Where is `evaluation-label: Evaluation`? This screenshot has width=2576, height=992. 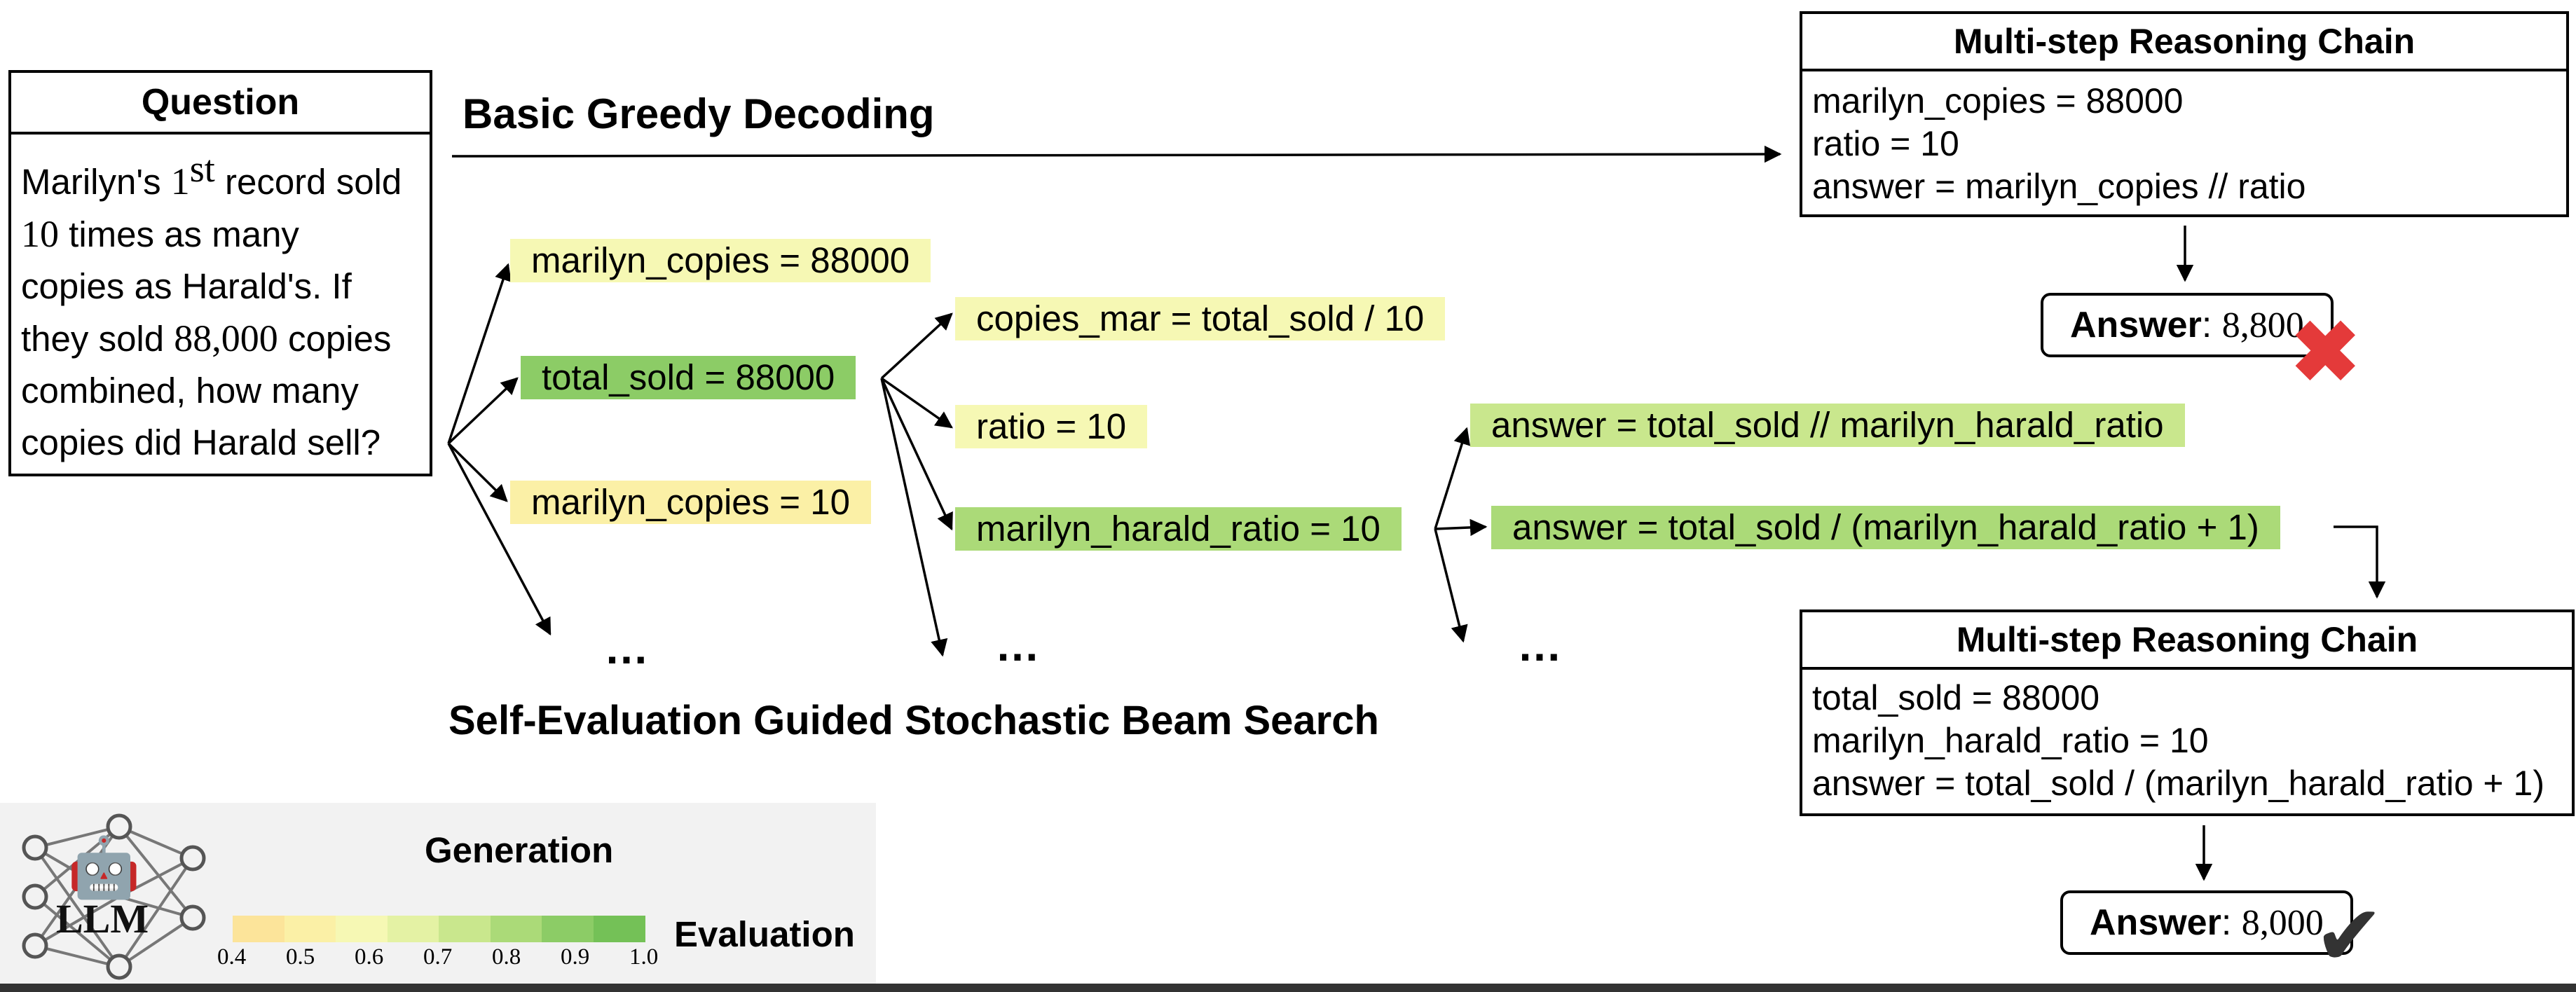
evaluation-label: Evaluation is located at coordinates (765, 934).